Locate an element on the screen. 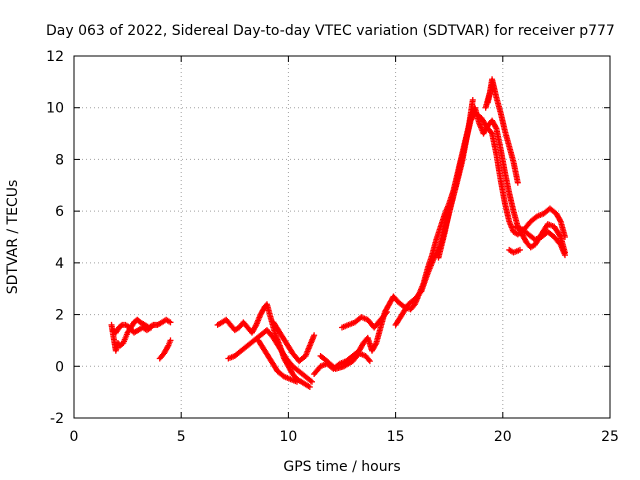  x-tick-label: 15 is located at coordinates (396, 437).